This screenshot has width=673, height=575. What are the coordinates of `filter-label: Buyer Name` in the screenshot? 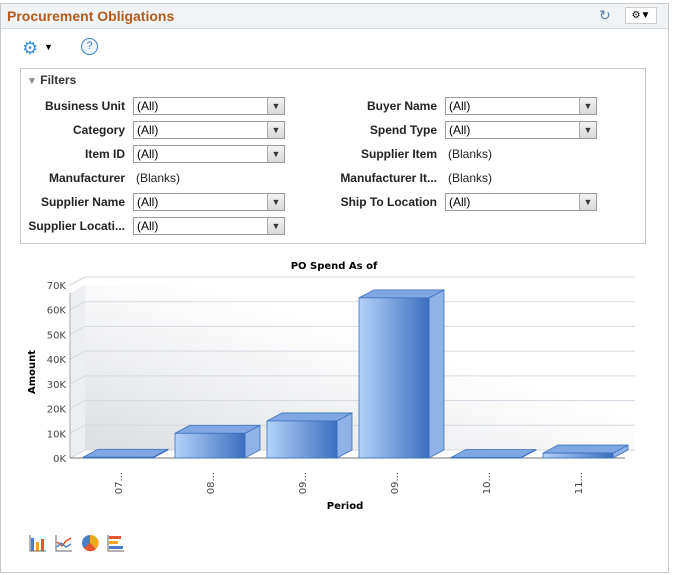 It's located at (401, 106).